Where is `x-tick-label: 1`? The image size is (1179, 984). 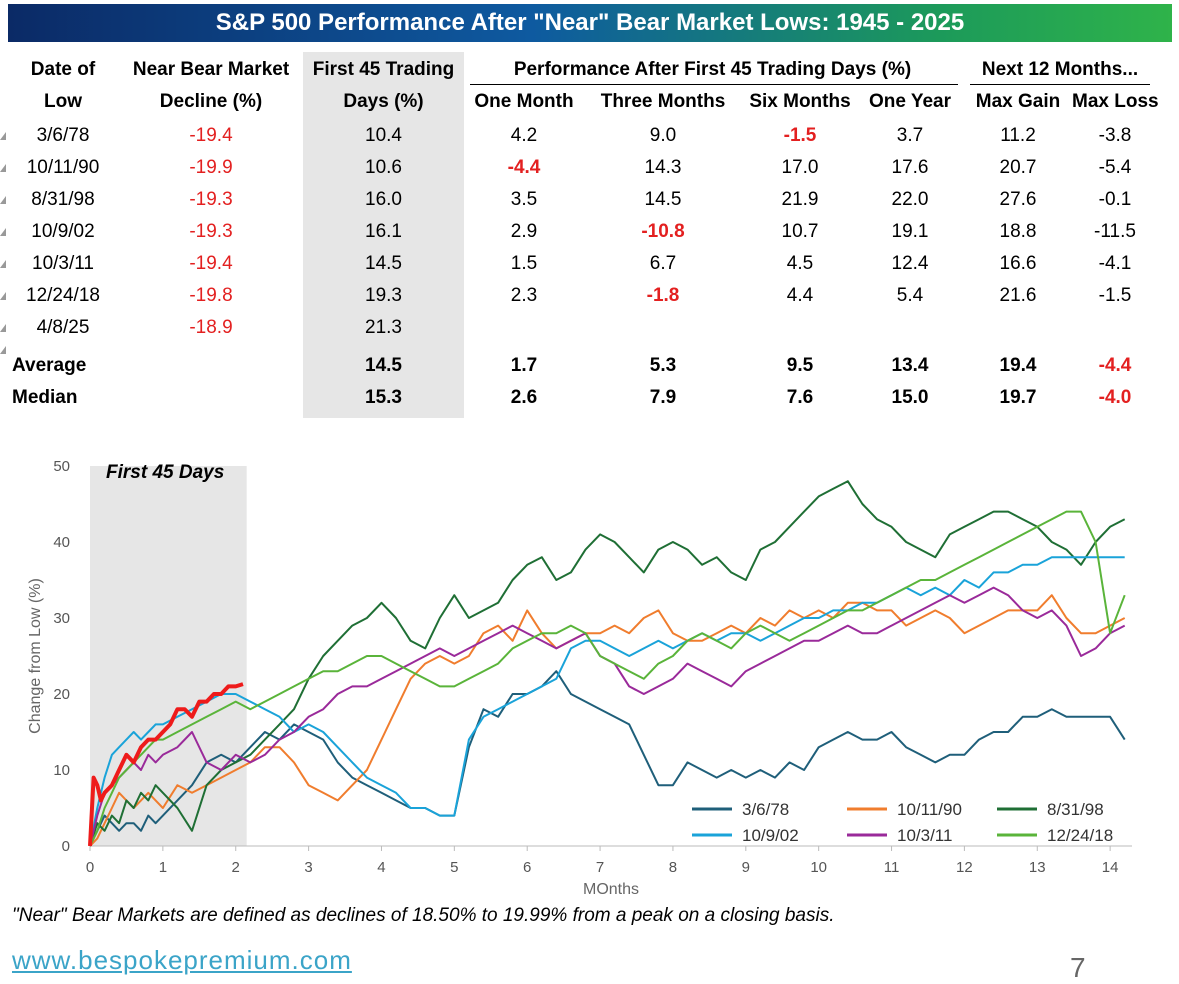
x-tick-label: 1 is located at coordinates (163, 867).